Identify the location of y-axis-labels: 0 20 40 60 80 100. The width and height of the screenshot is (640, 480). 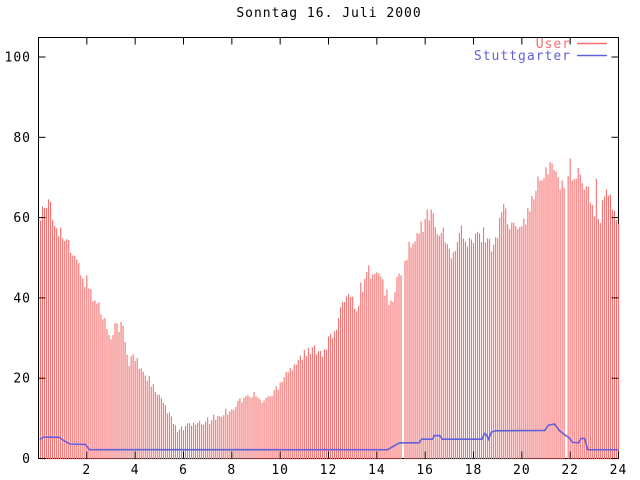
(18, 259).